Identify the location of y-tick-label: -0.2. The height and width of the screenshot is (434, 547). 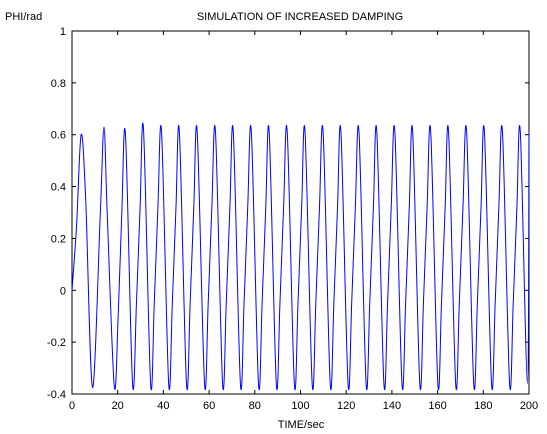
(56, 343).